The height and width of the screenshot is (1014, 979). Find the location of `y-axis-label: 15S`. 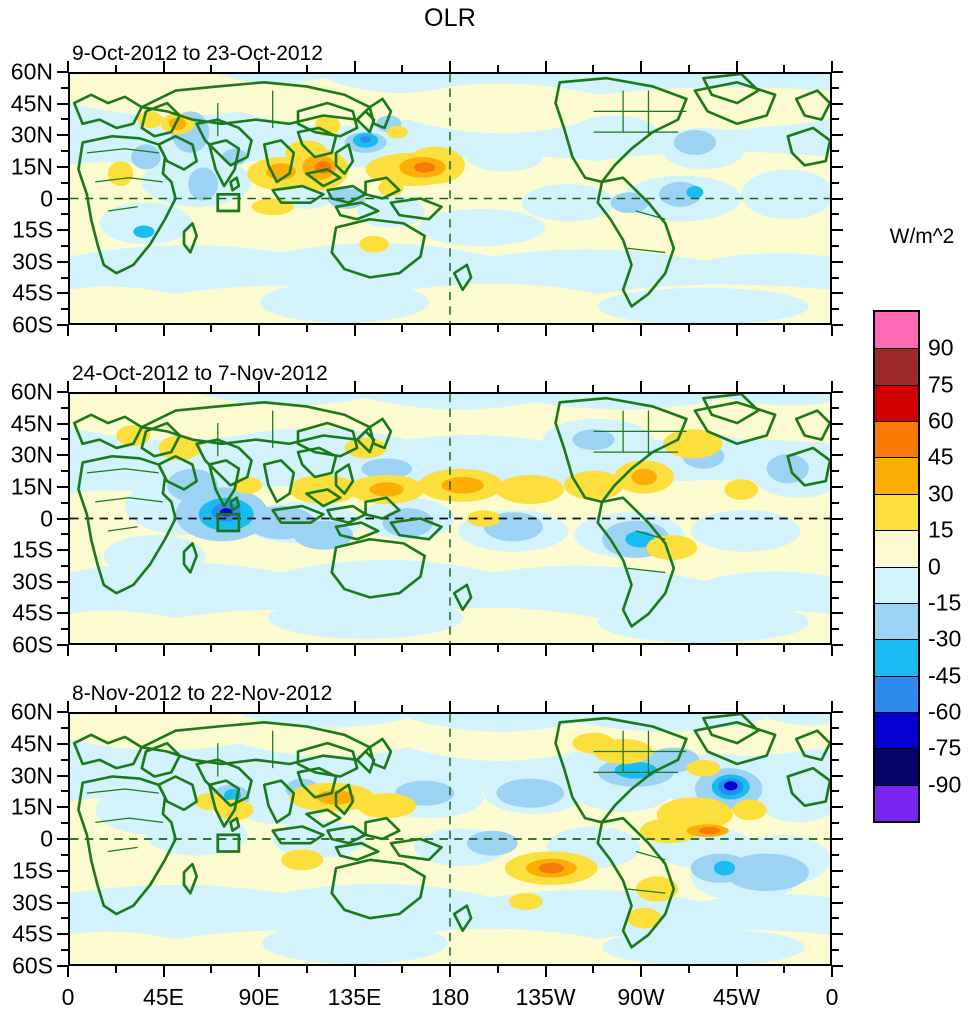

y-axis-label: 15S is located at coordinates (32, 549).